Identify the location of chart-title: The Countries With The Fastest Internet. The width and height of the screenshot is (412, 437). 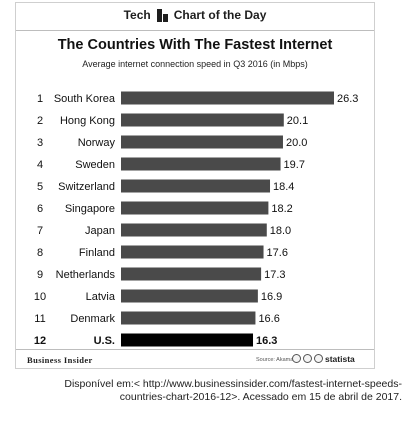
(195, 45).